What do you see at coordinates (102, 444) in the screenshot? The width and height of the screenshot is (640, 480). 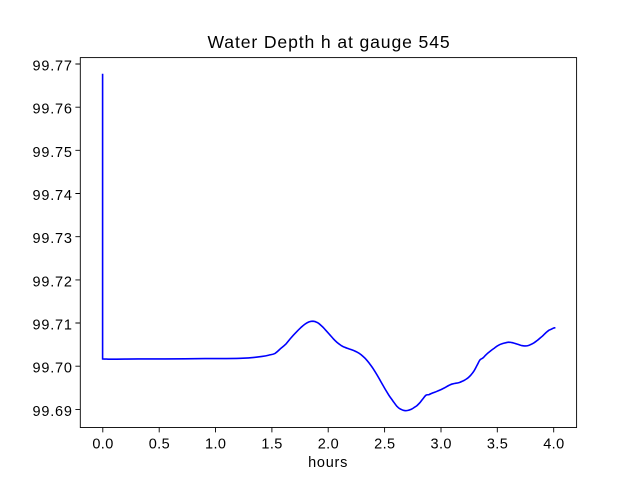 I see `svg-text: 0.0` at bounding box center [102, 444].